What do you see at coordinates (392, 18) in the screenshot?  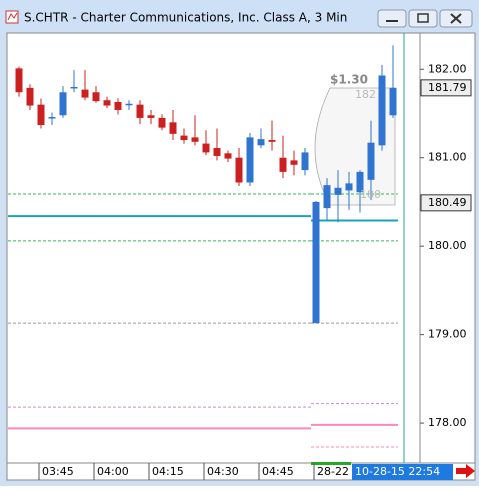 I see `minimize-button` at bounding box center [392, 18].